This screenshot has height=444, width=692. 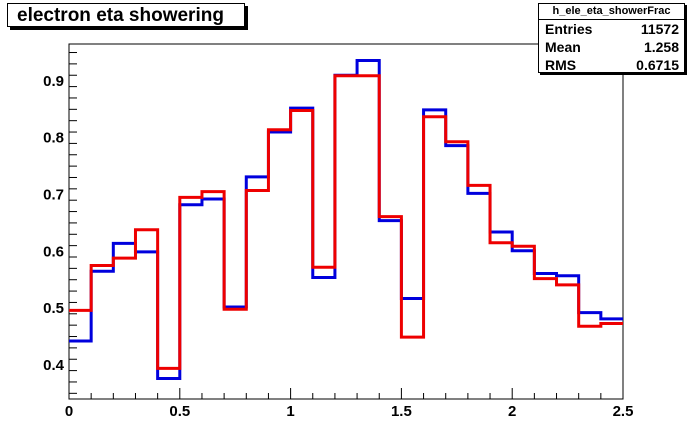 What do you see at coordinates (563, 47) in the screenshot?
I see `stats-label: Mean` at bounding box center [563, 47].